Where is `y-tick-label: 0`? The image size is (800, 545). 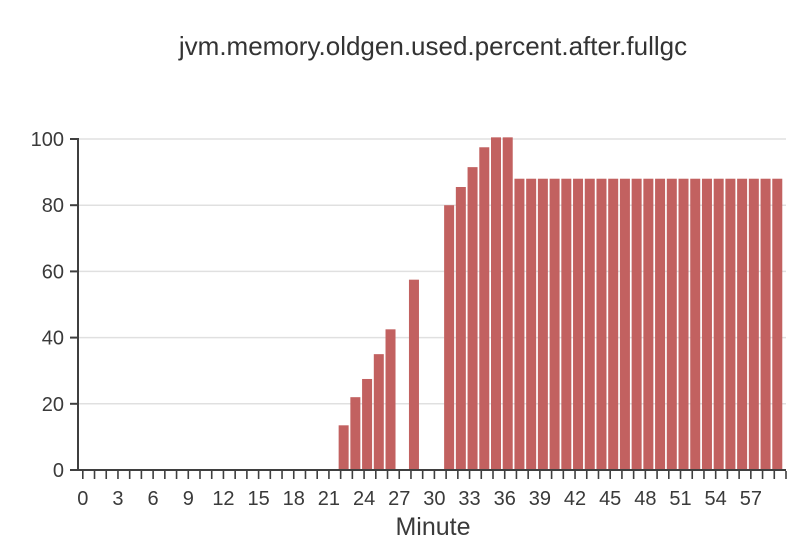 y-tick-label: 0 is located at coordinates (58, 471).